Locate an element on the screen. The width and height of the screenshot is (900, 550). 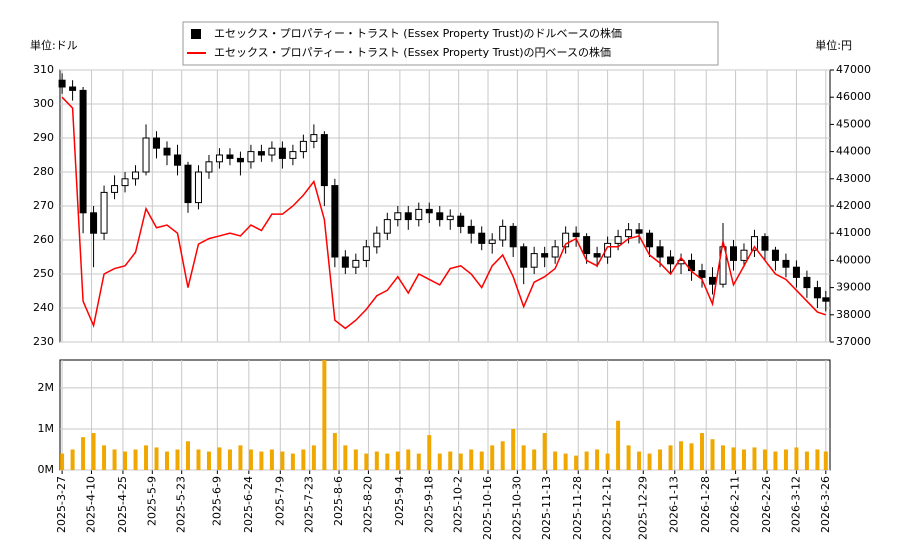
x-tick-label: 2025-4-10 is located at coordinates (90, 504).